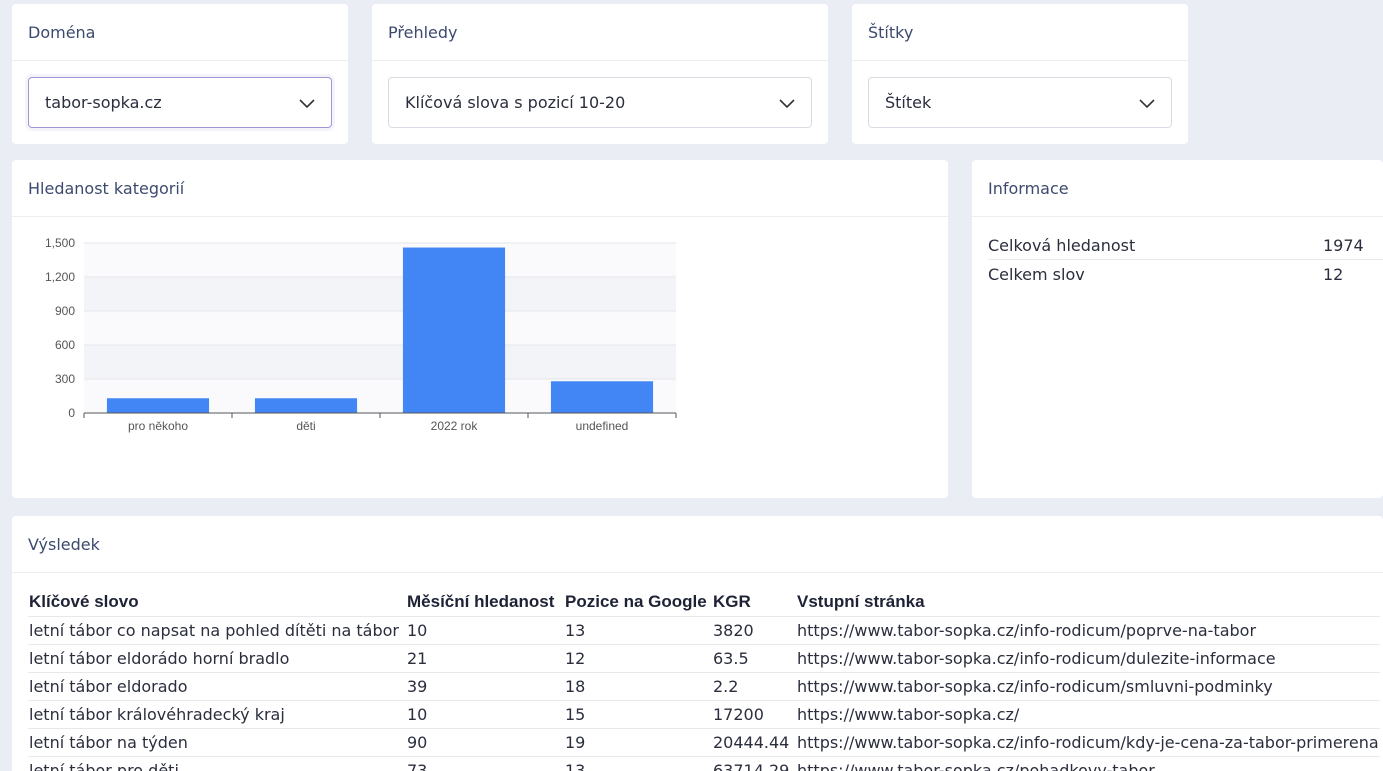 The width and height of the screenshot is (1383, 771). I want to click on domain-filter-card: Doména tabor-sopka.cz, so click(180, 74).